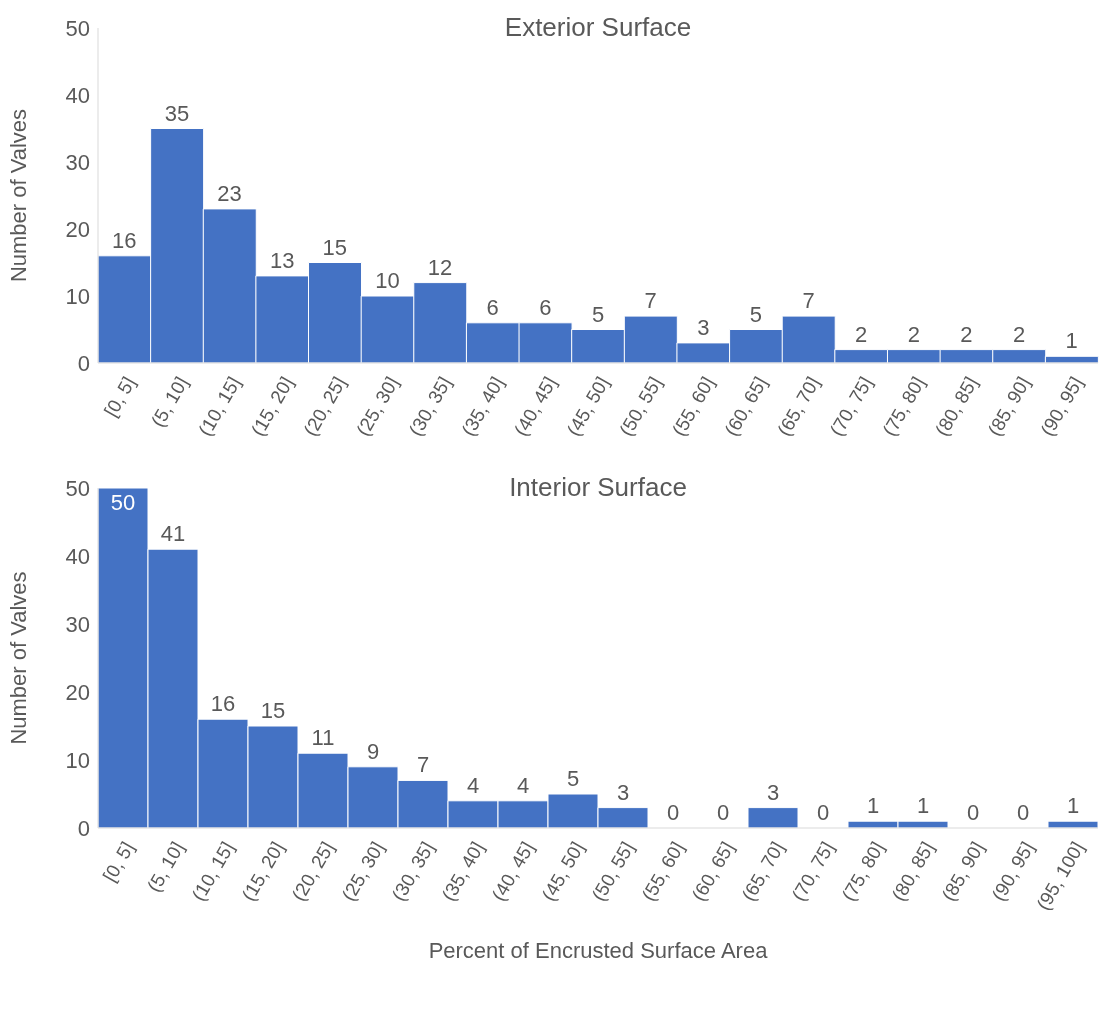  What do you see at coordinates (229, 193) in the screenshot?
I see `data-label: 23` at bounding box center [229, 193].